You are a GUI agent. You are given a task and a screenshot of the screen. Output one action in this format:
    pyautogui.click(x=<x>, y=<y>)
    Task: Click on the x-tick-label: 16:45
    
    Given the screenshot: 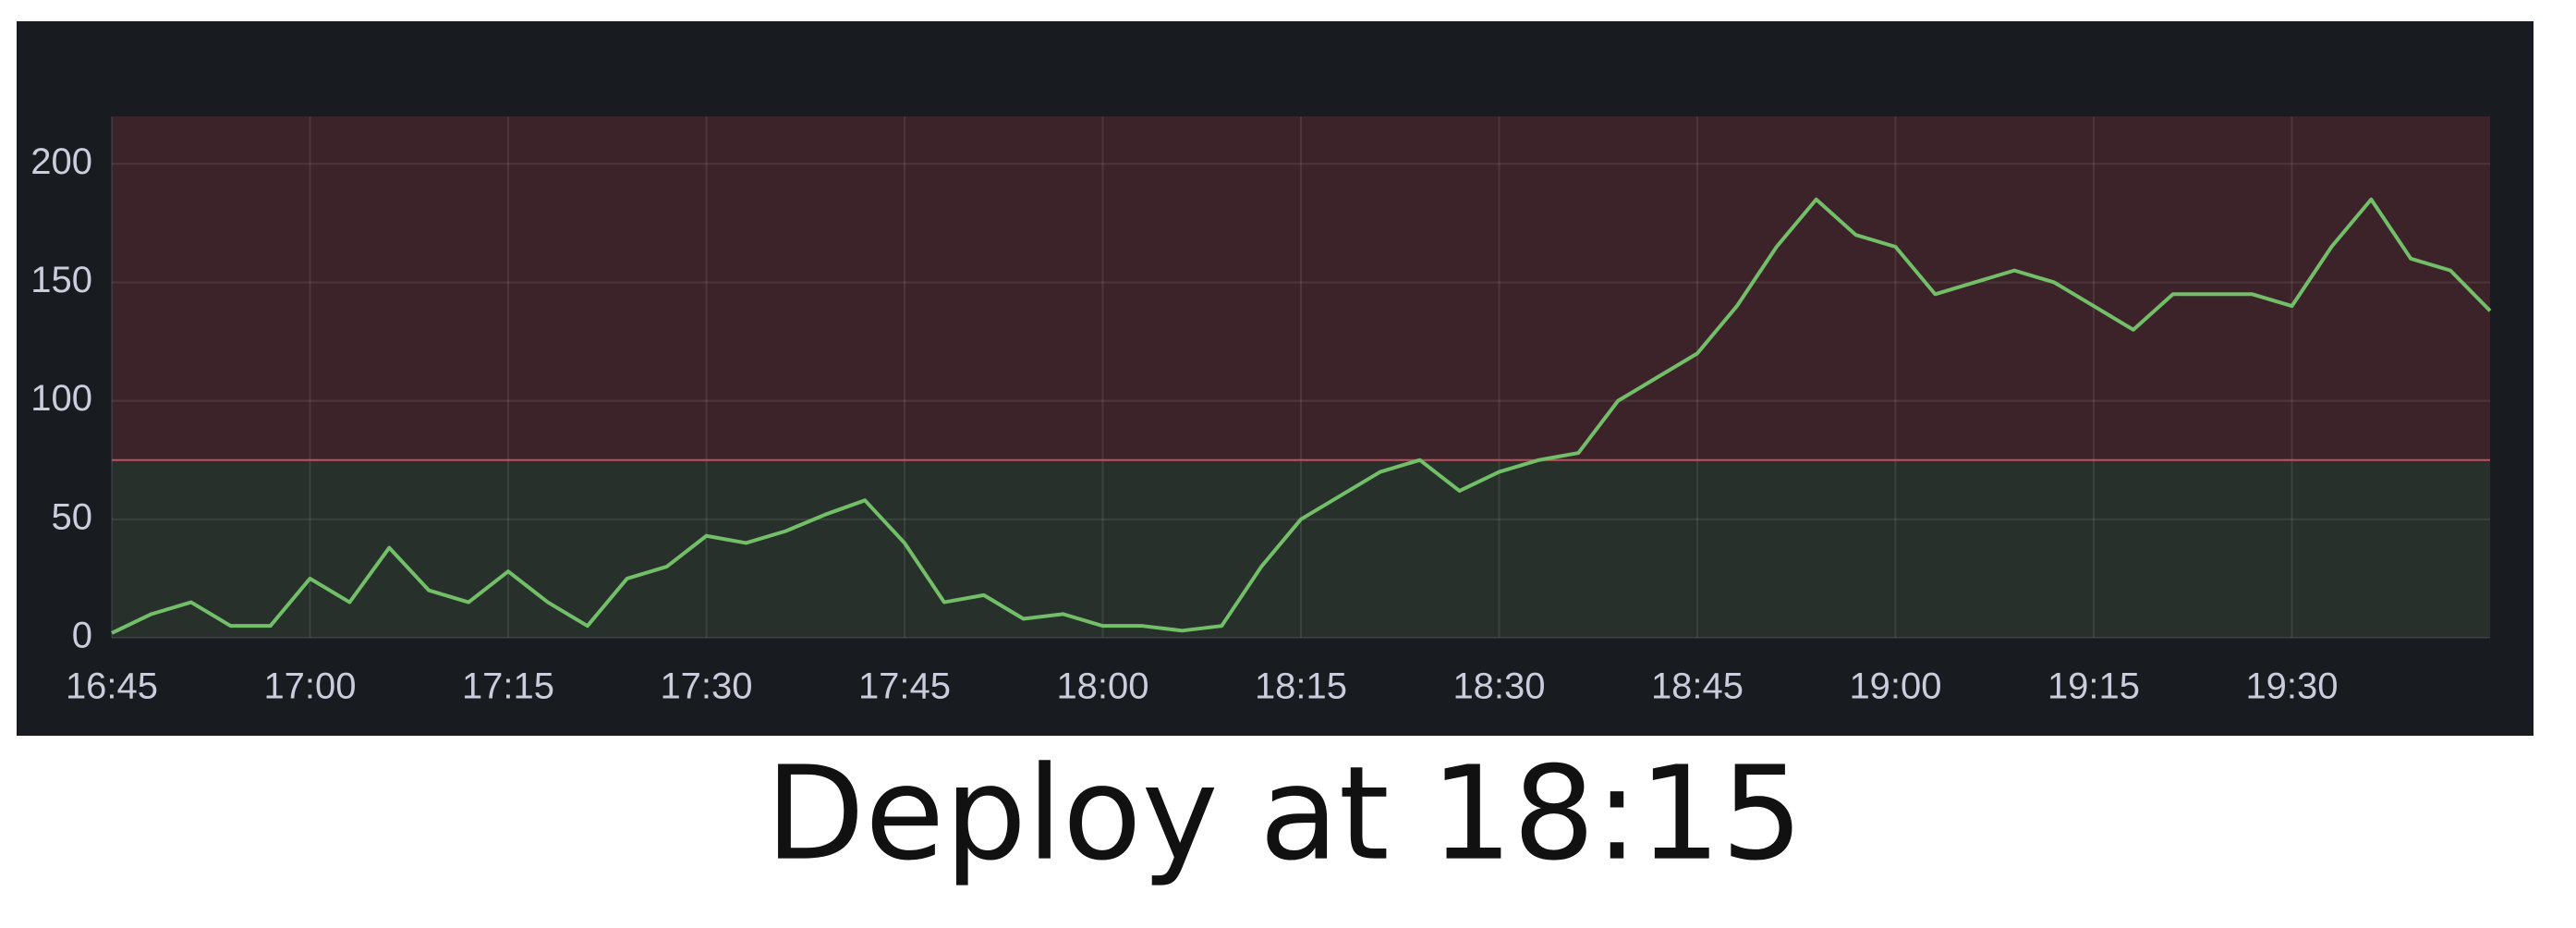 What is the action you would take?
    pyautogui.click(x=112, y=686)
    